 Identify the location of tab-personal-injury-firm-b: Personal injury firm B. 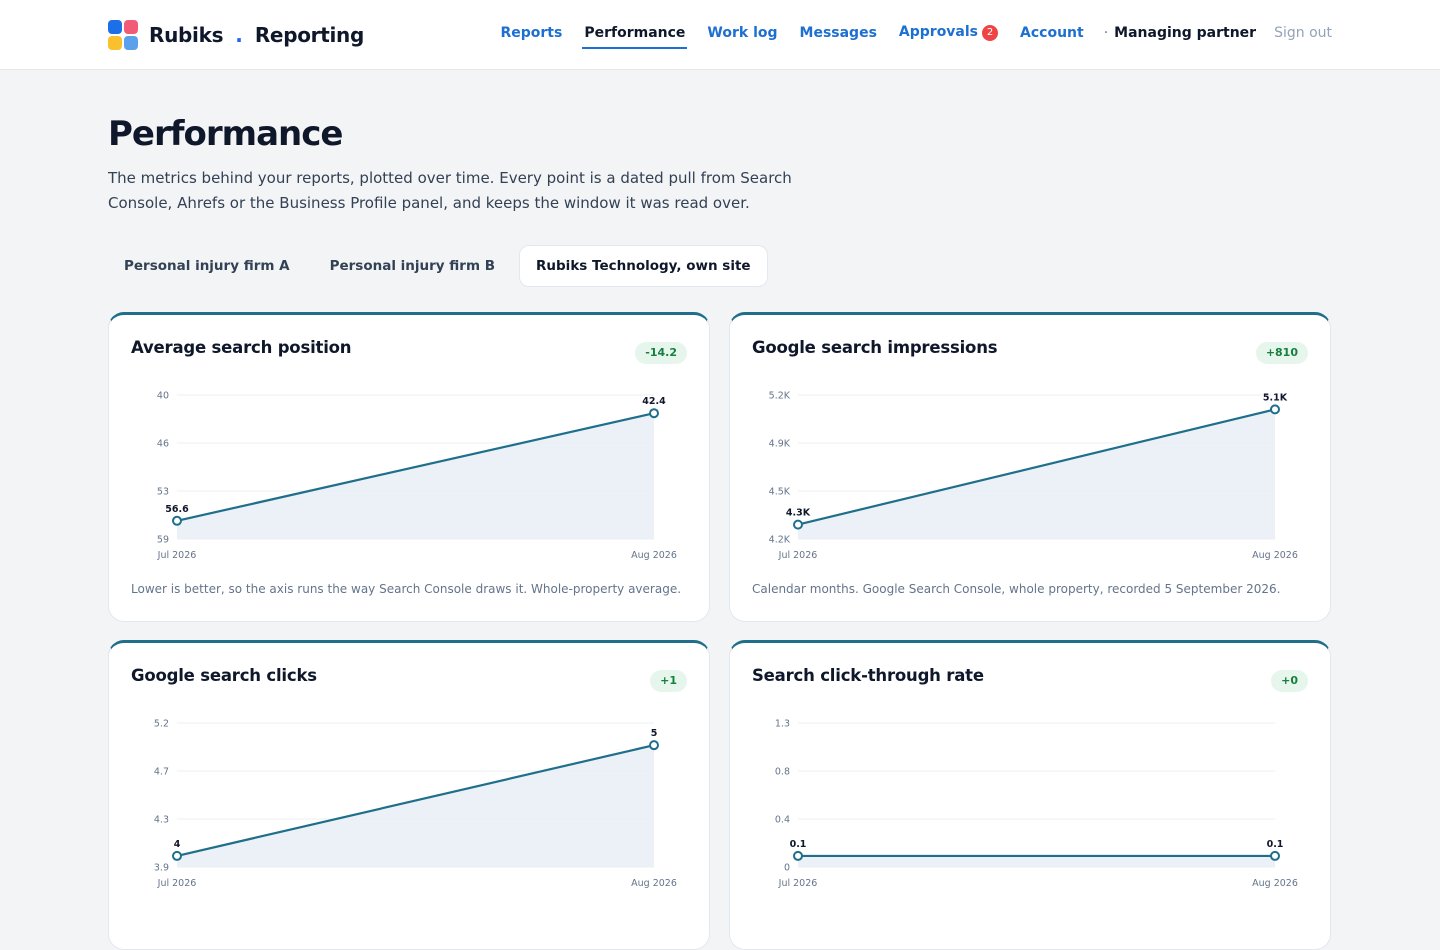
(412, 266).